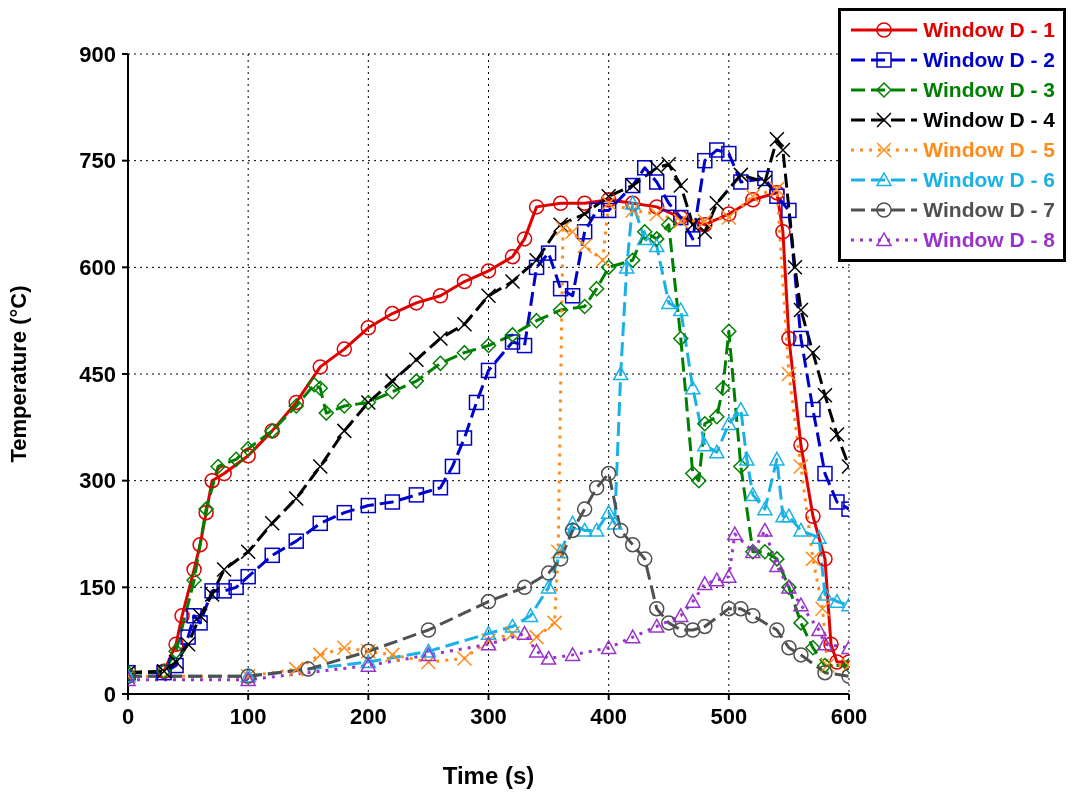 The width and height of the screenshot is (1074, 812). What do you see at coordinates (97, 374) in the screenshot?
I see `y-tick-label: 450` at bounding box center [97, 374].